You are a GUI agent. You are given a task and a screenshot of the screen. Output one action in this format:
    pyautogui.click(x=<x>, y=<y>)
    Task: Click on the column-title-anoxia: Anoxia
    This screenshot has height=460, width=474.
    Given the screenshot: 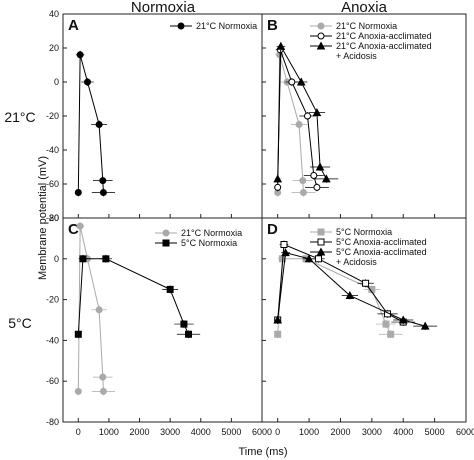 What is the action you would take?
    pyautogui.click(x=364, y=8)
    